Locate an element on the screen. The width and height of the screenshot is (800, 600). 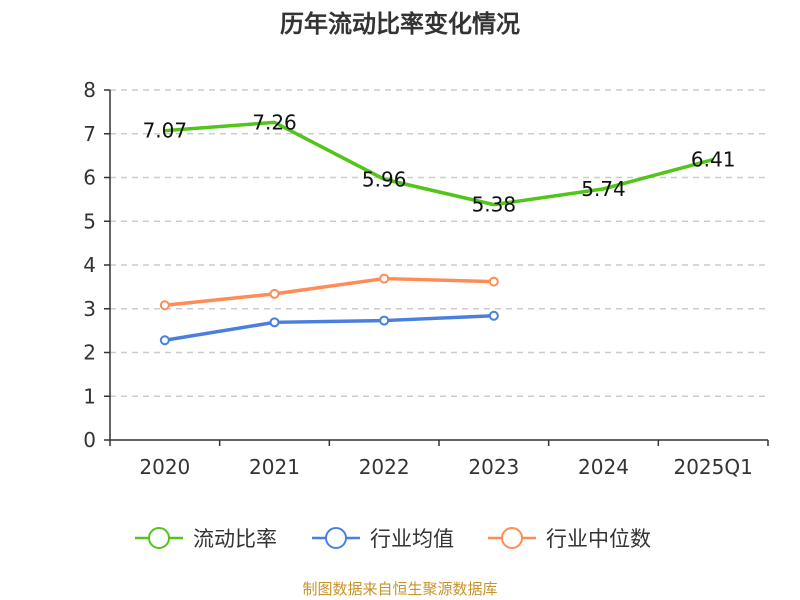
legend-label: 行业均值 is located at coordinates (412, 539).